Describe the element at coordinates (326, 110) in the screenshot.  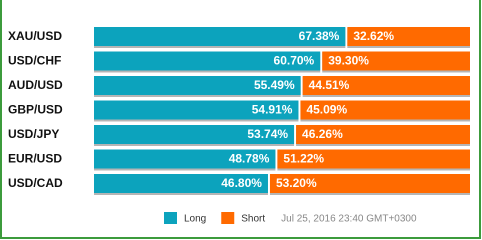
I see `value-label: 45.09%` at that location.